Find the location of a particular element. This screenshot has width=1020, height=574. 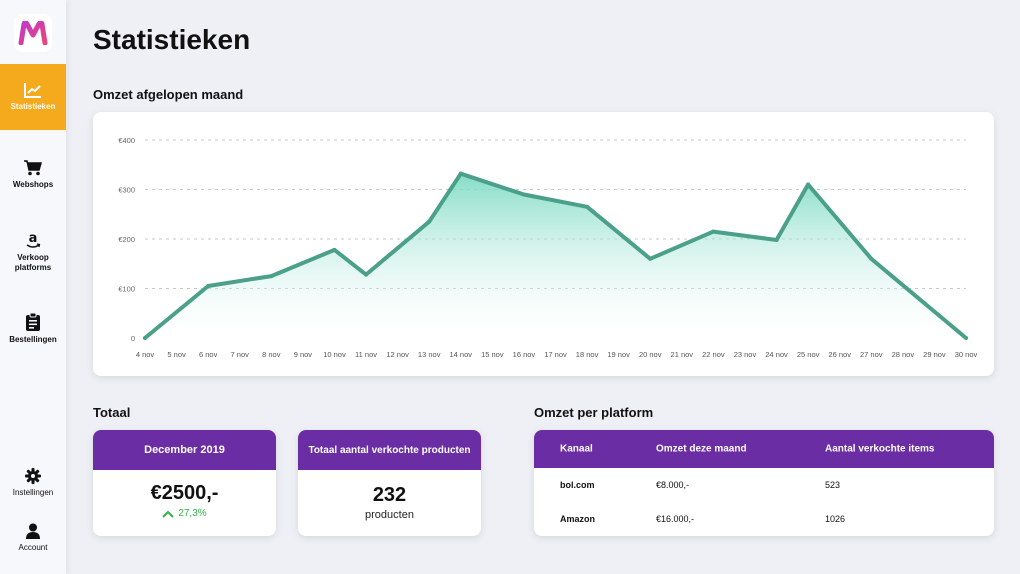

x-tick-label: 10 nov is located at coordinates (334, 354).